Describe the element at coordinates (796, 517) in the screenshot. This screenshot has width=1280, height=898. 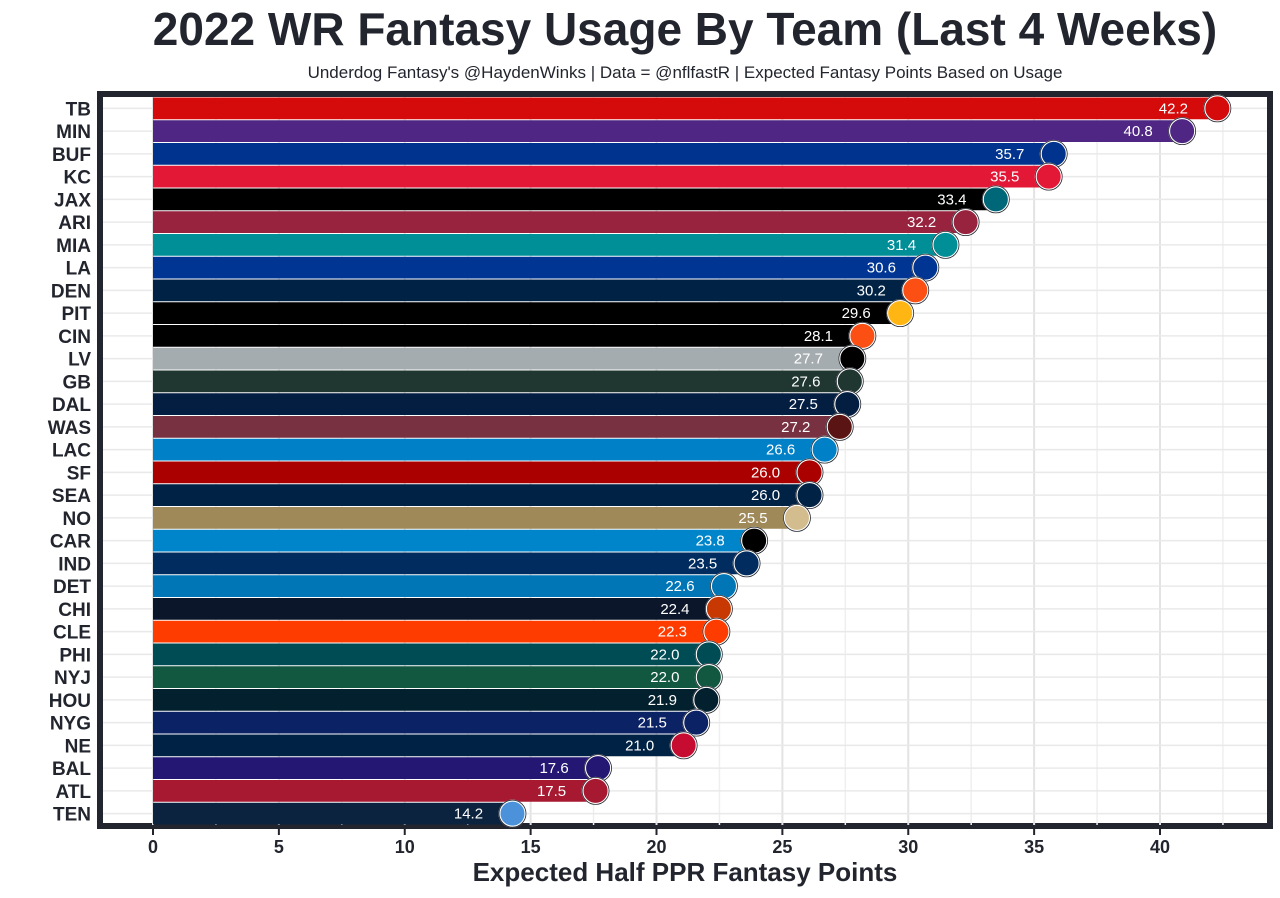
I see `no-logo-icon` at that location.